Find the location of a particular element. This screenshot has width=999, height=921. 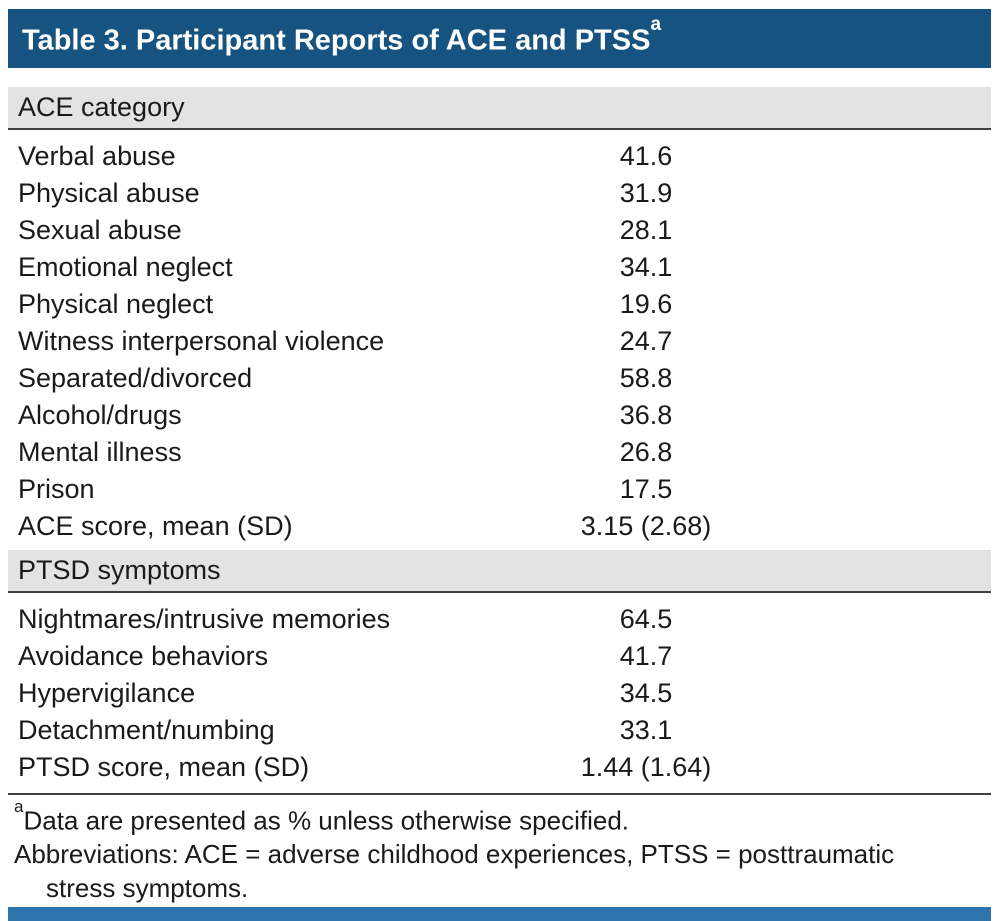

row-label: Avoidance behaviors is located at coordinates (143, 655).